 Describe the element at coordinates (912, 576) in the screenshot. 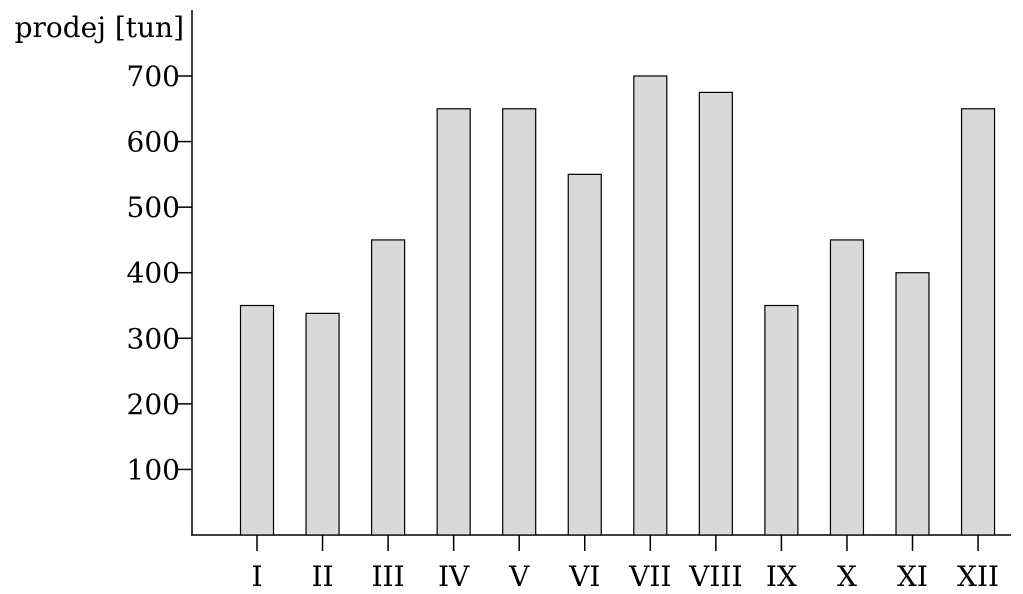

I see `x-tick-label: XI` at that location.